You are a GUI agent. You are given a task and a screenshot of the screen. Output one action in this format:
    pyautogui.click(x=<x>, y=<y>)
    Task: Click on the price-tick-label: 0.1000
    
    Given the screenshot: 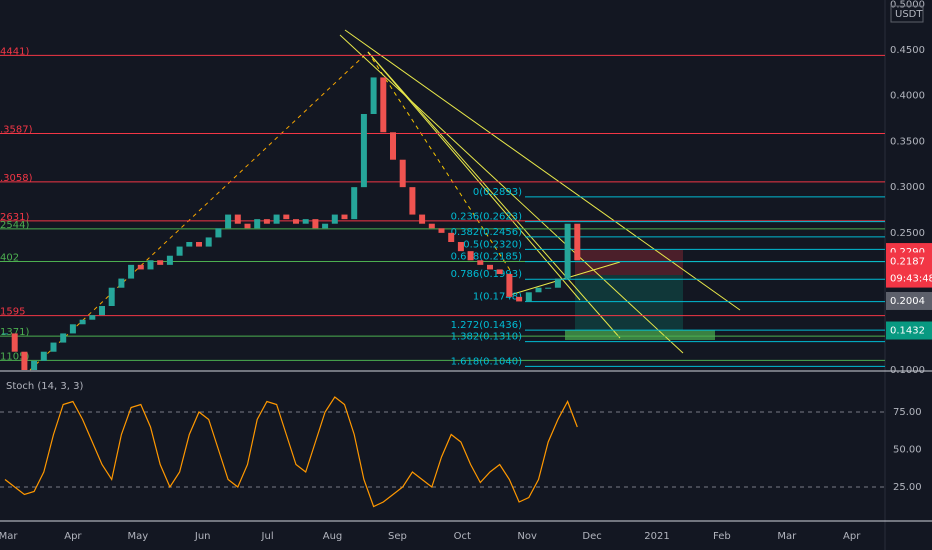 What is the action you would take?
    pyautogui.click(x=907, y=370)
    